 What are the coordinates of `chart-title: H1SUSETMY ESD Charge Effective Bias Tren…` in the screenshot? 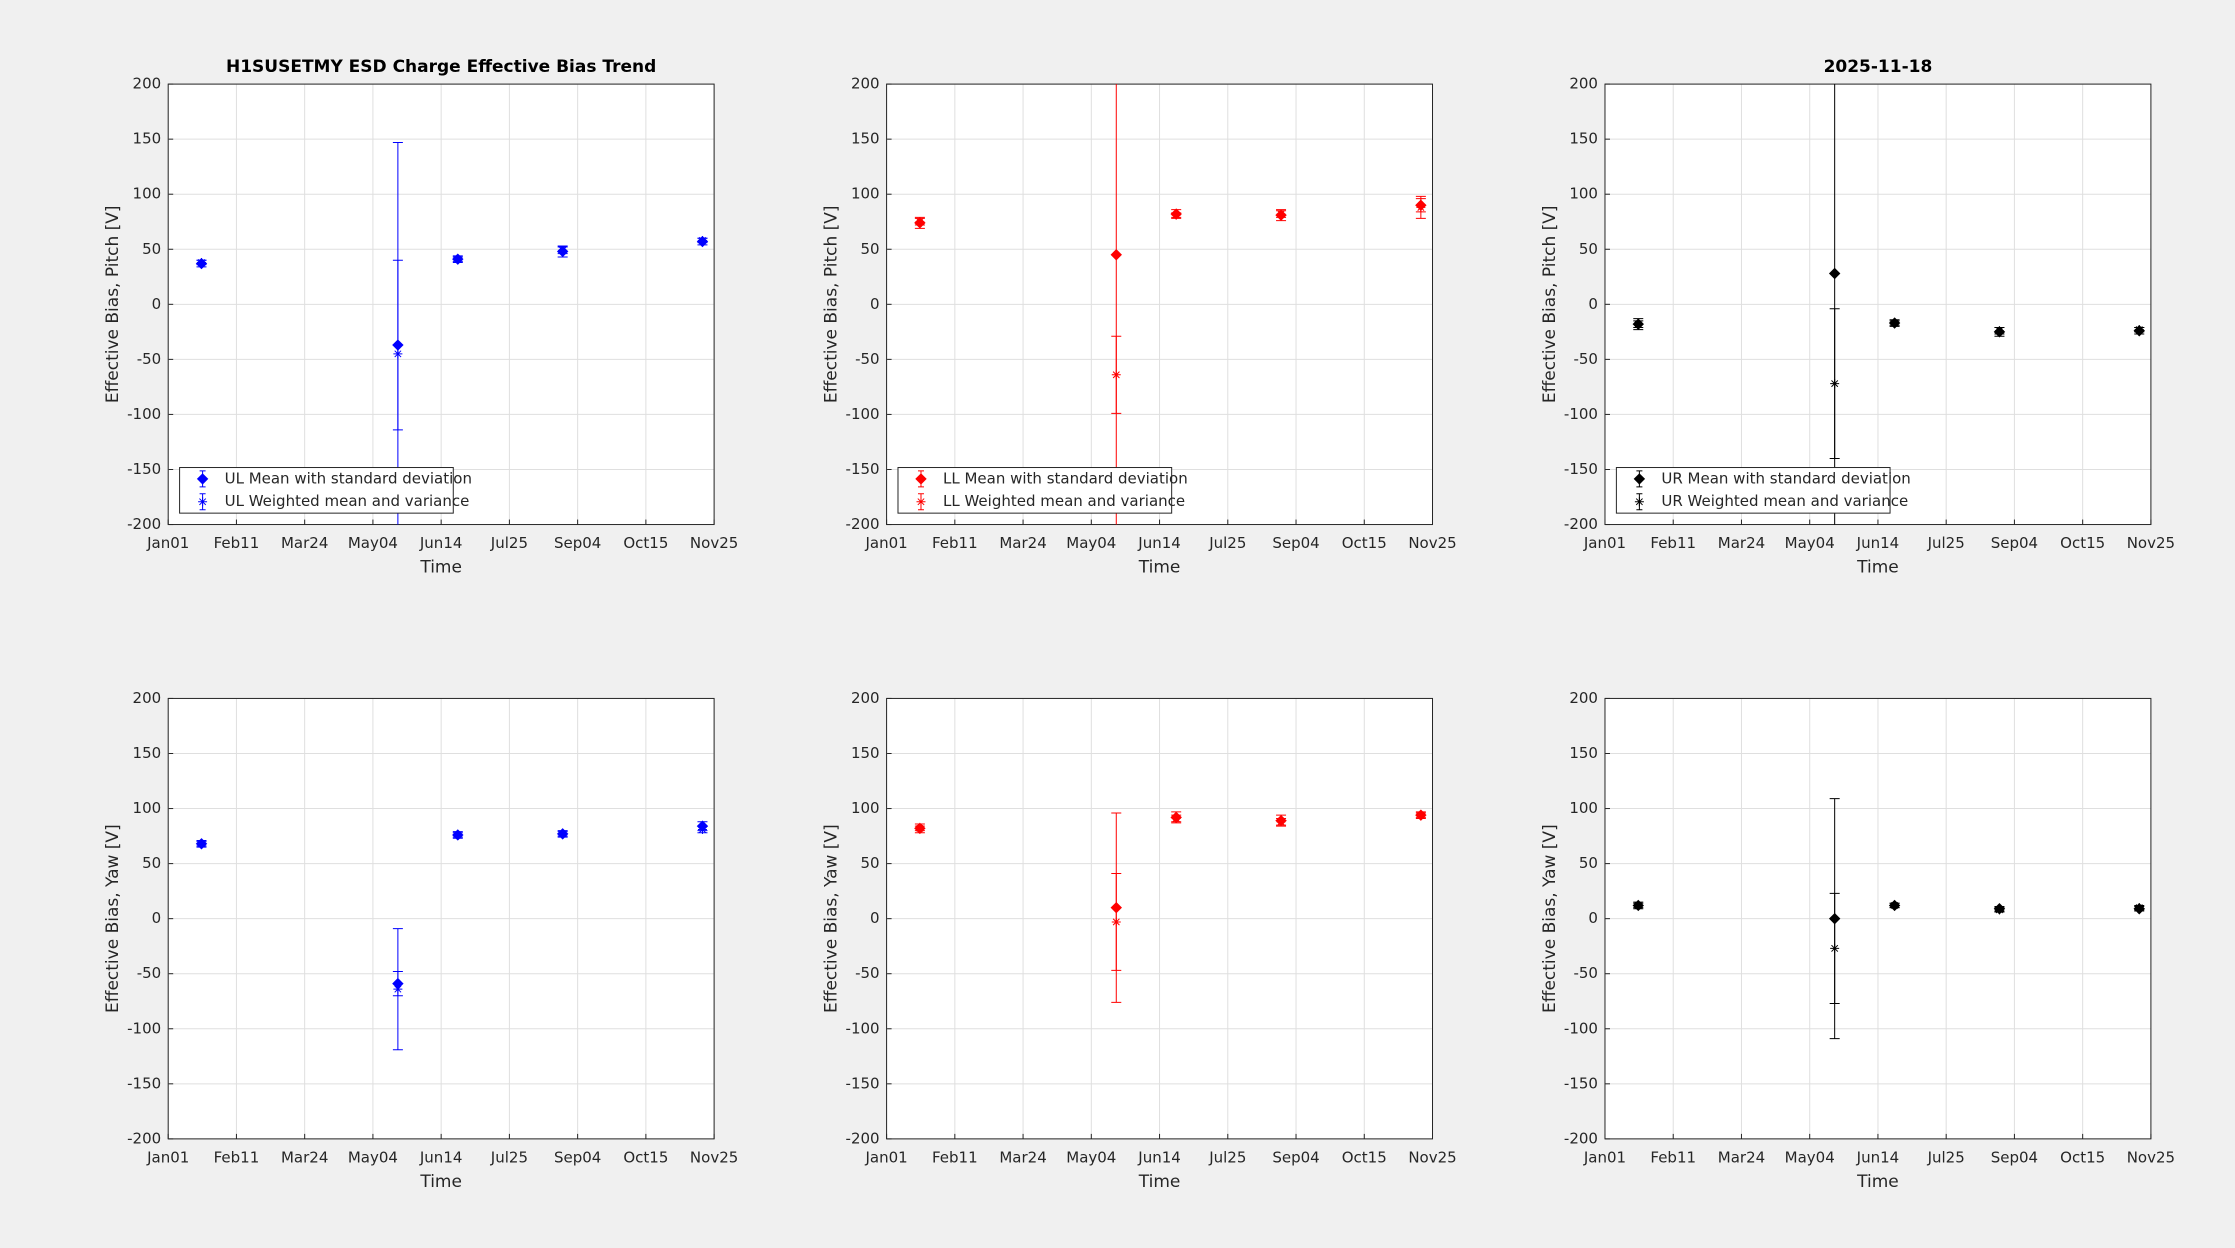 It's located at (441, 67).